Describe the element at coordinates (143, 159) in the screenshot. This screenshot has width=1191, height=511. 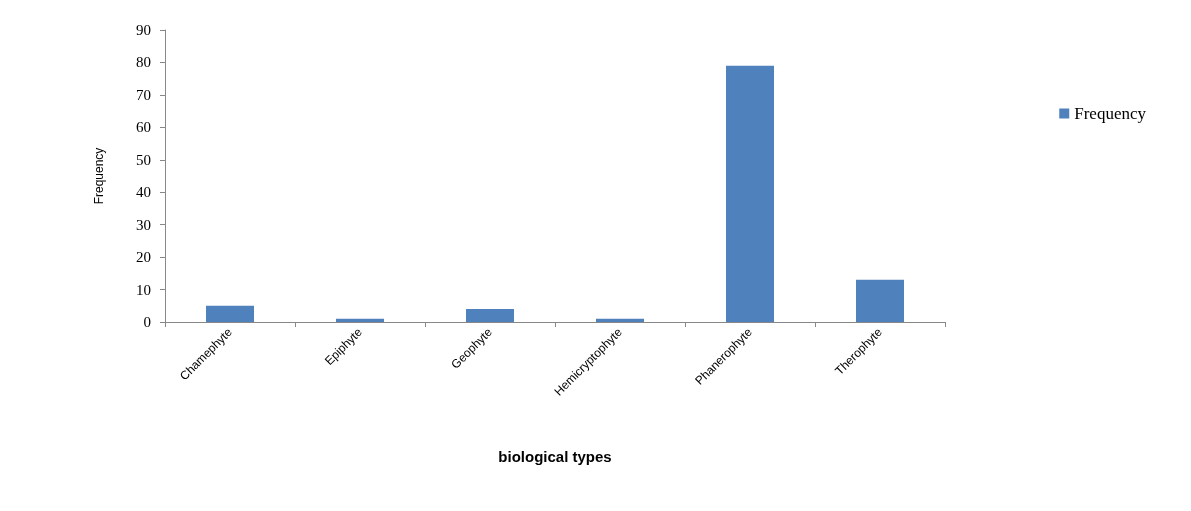
I see `y-tick-label: 50` at that location.